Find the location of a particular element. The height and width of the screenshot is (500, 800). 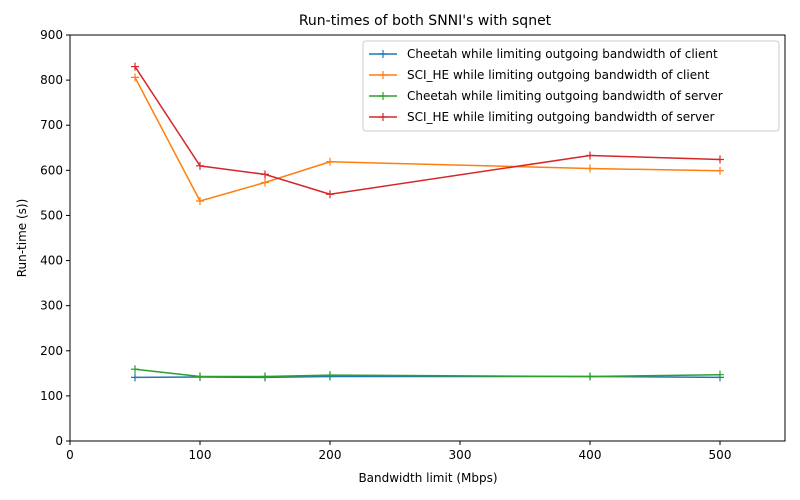

y-tick-label-5: 400 is located at coordinates (51, 261).